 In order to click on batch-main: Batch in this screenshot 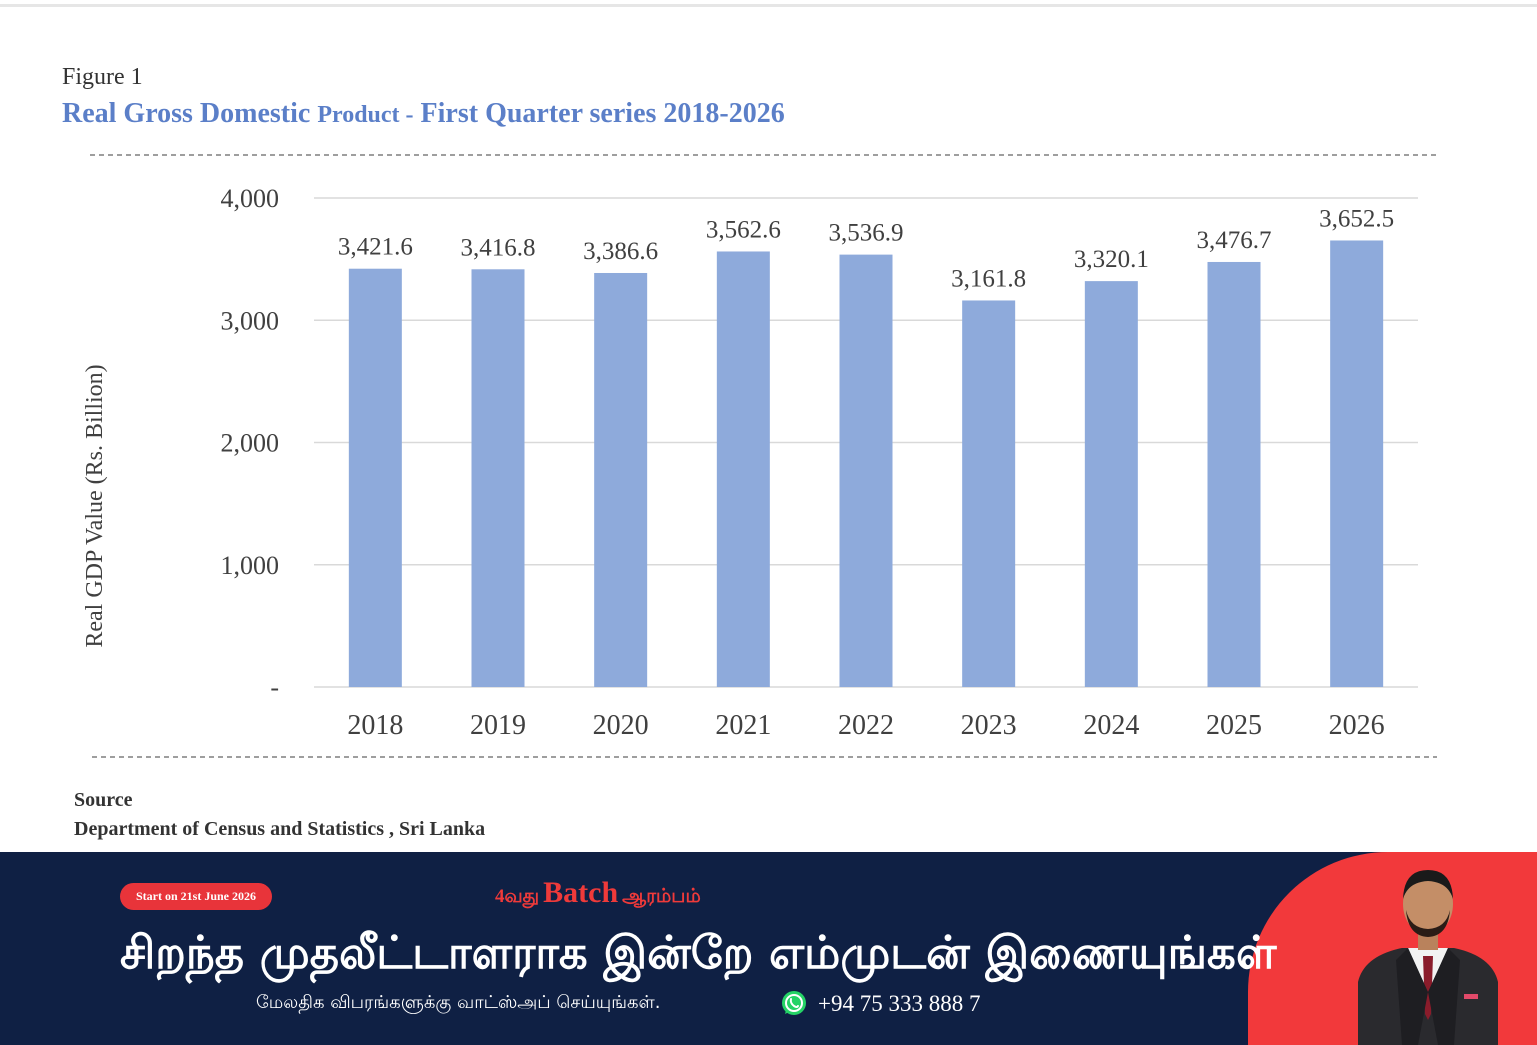, I will do `click(581, 892)`.